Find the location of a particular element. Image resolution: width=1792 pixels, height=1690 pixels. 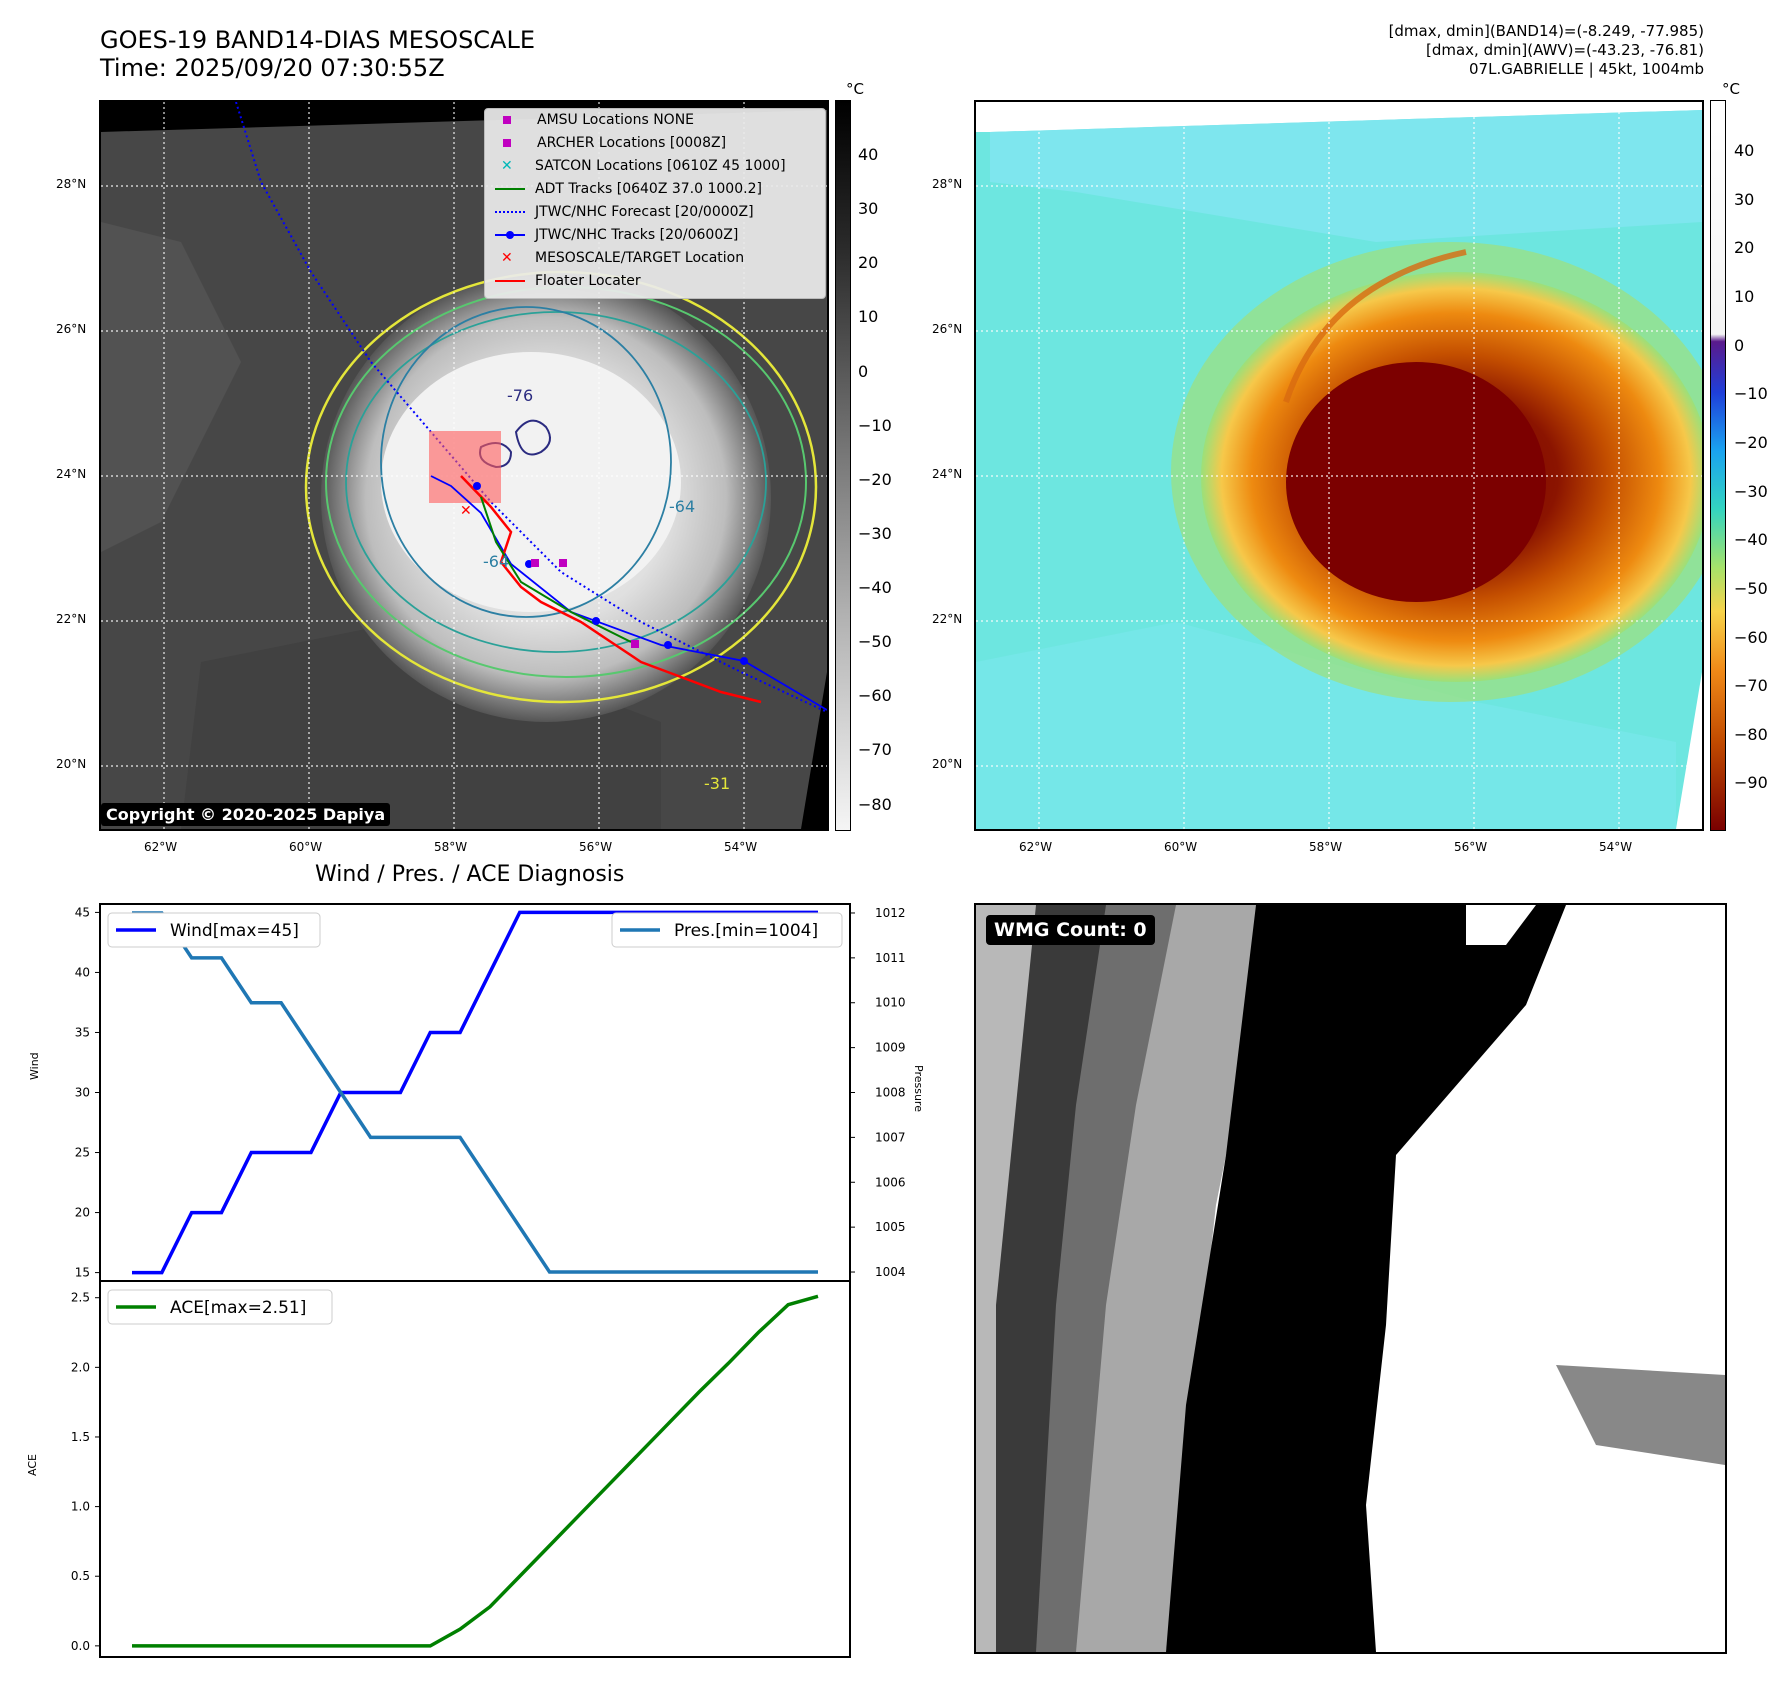

wind-series-line is located at coordinates (475, 1092).